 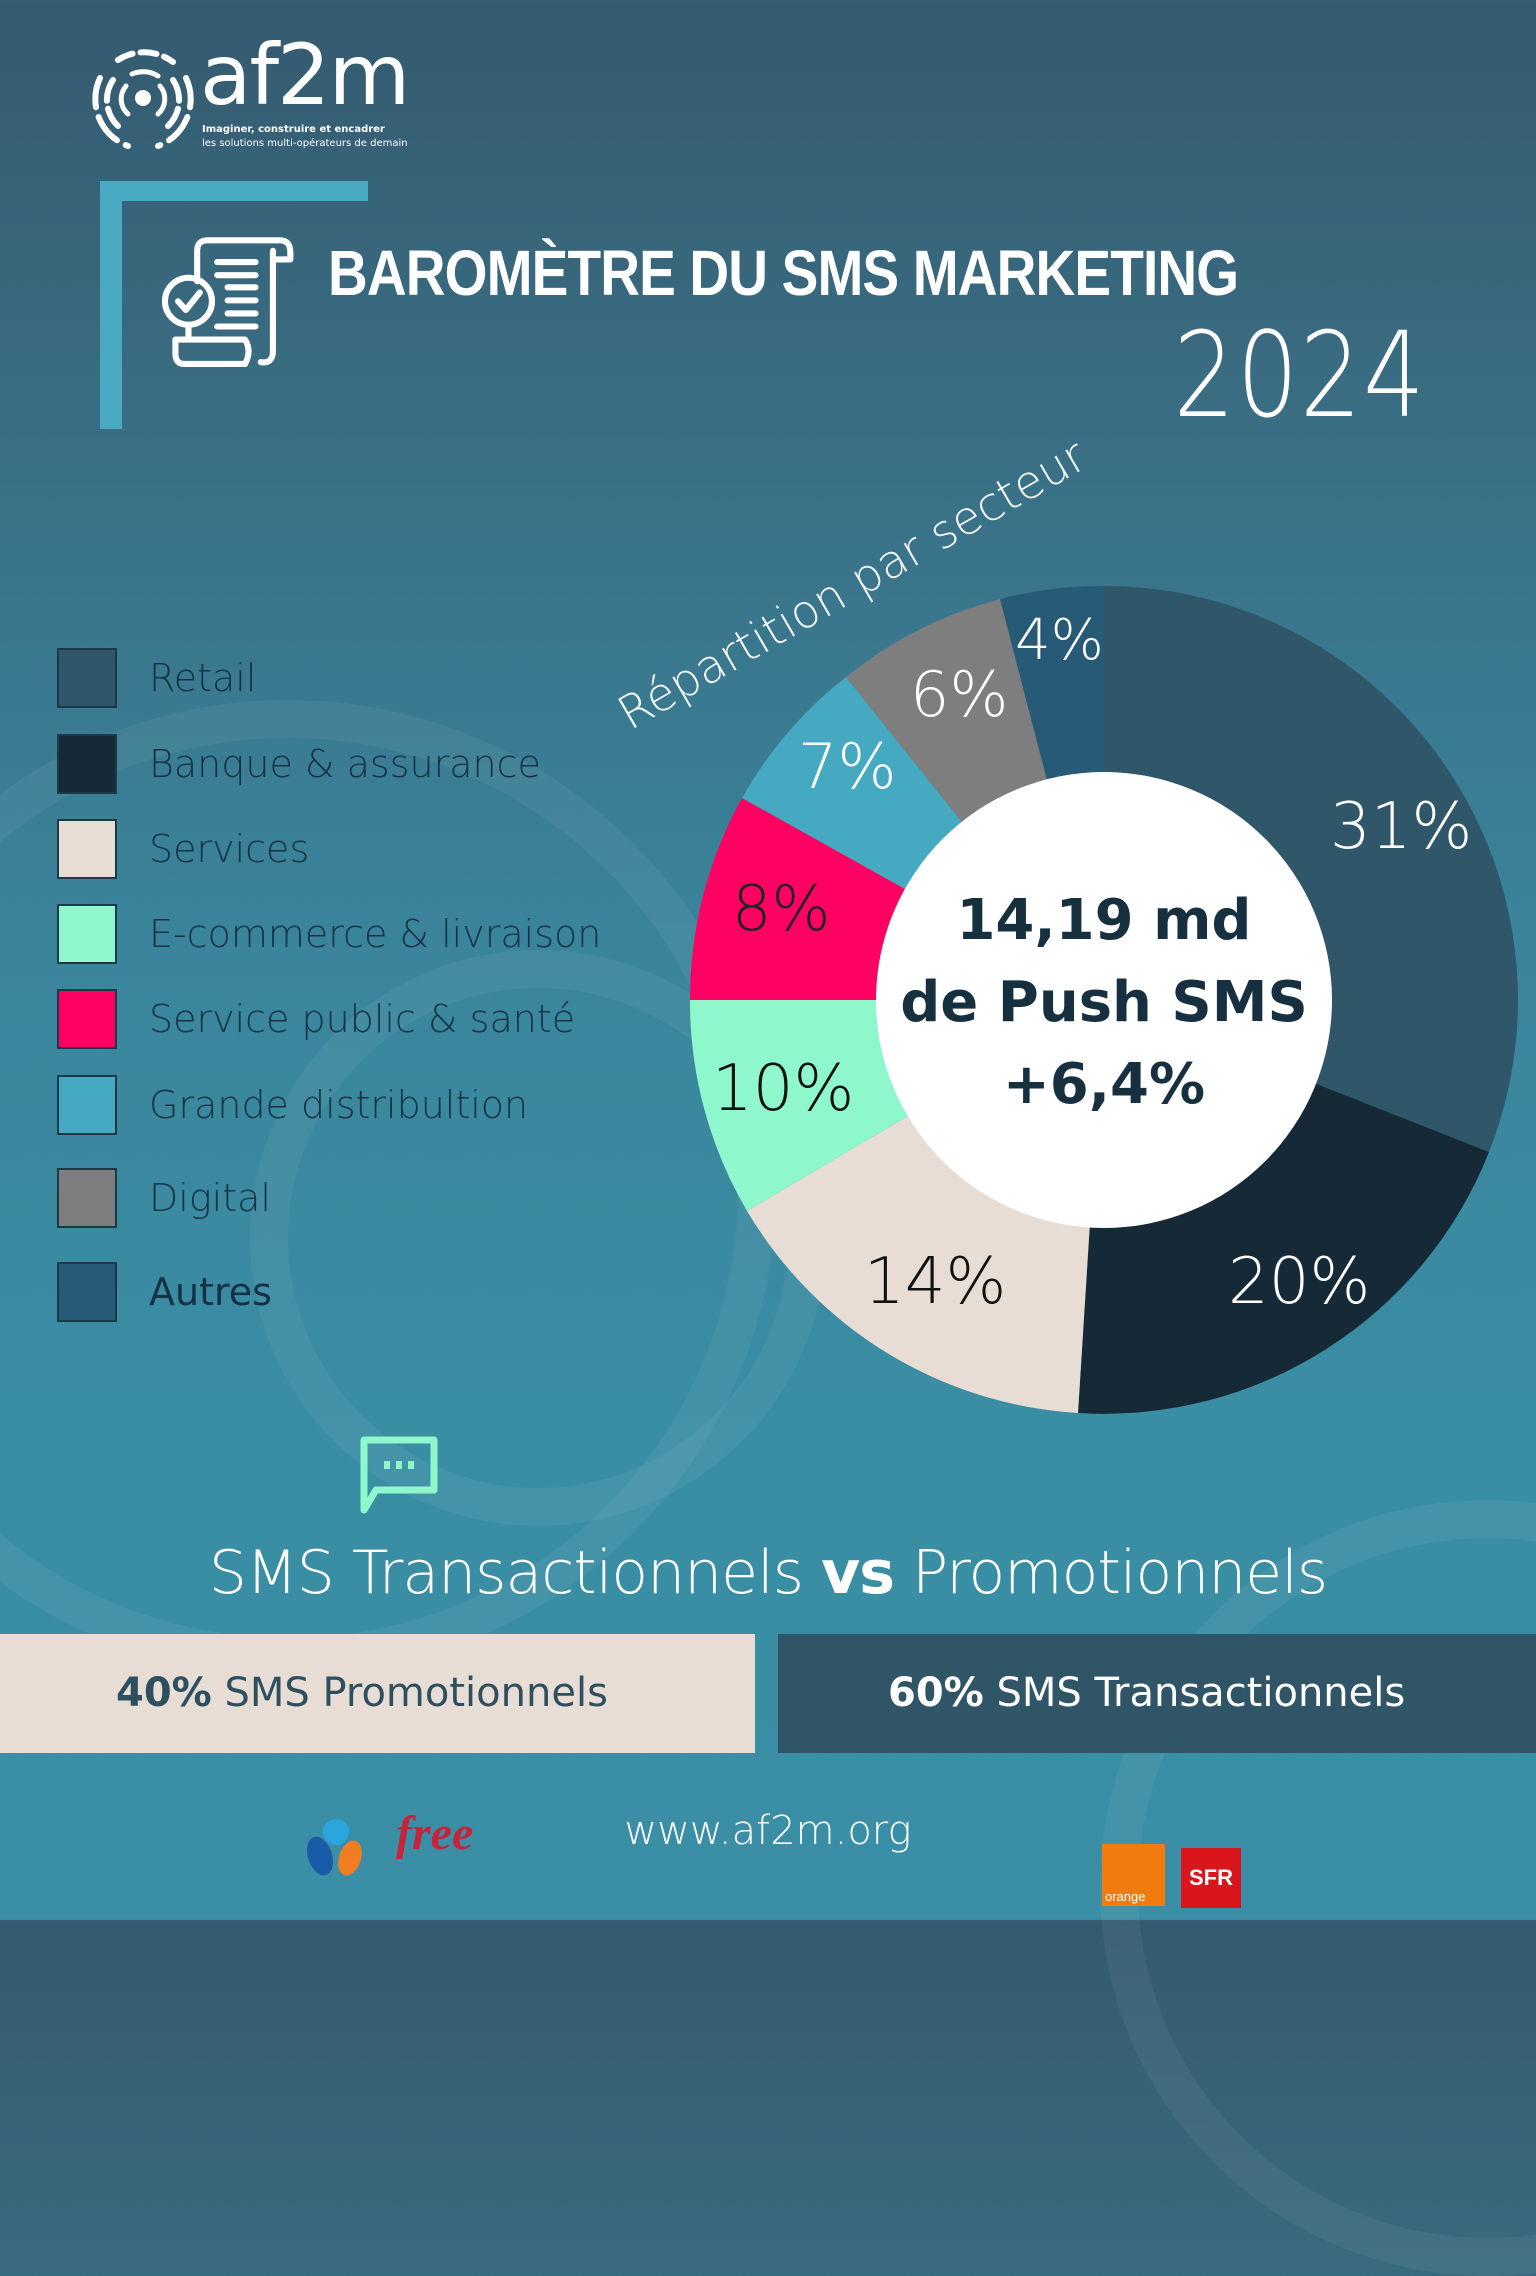 What do you see at coordinates (293, 129) in the screenshot?
I see `logo-tagline-1: Imaginer, construire et encadrer` at bounding box center [293, 129].